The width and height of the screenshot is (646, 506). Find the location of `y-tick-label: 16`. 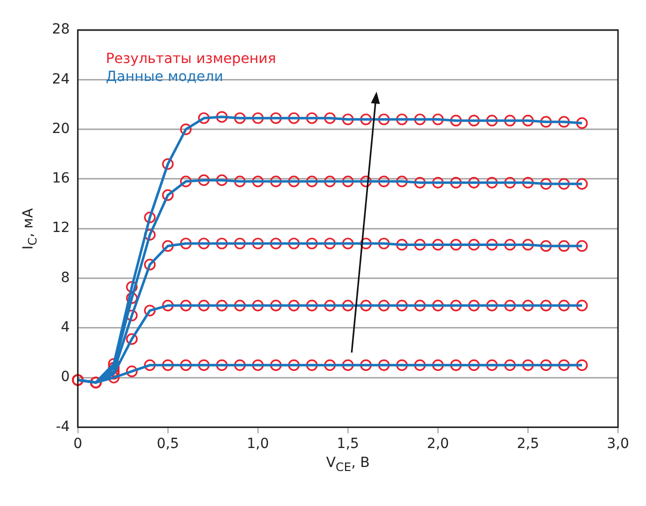

y-tick-label: 16 is located at coordinates (61, 178).